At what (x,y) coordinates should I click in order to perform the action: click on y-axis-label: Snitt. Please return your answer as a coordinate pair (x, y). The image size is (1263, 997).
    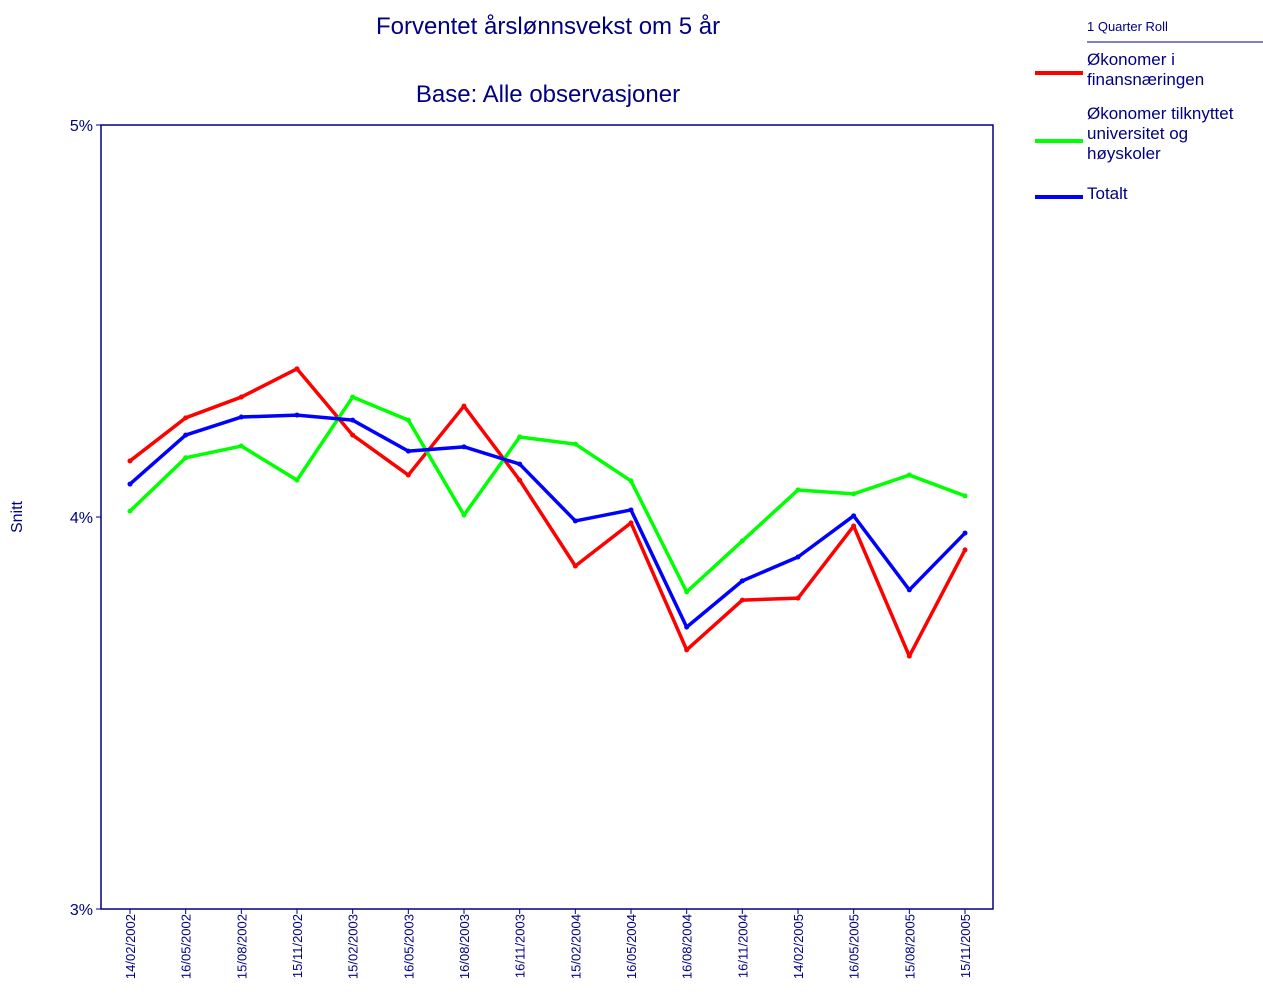
    Looking at the image, I should click on (17, 516).